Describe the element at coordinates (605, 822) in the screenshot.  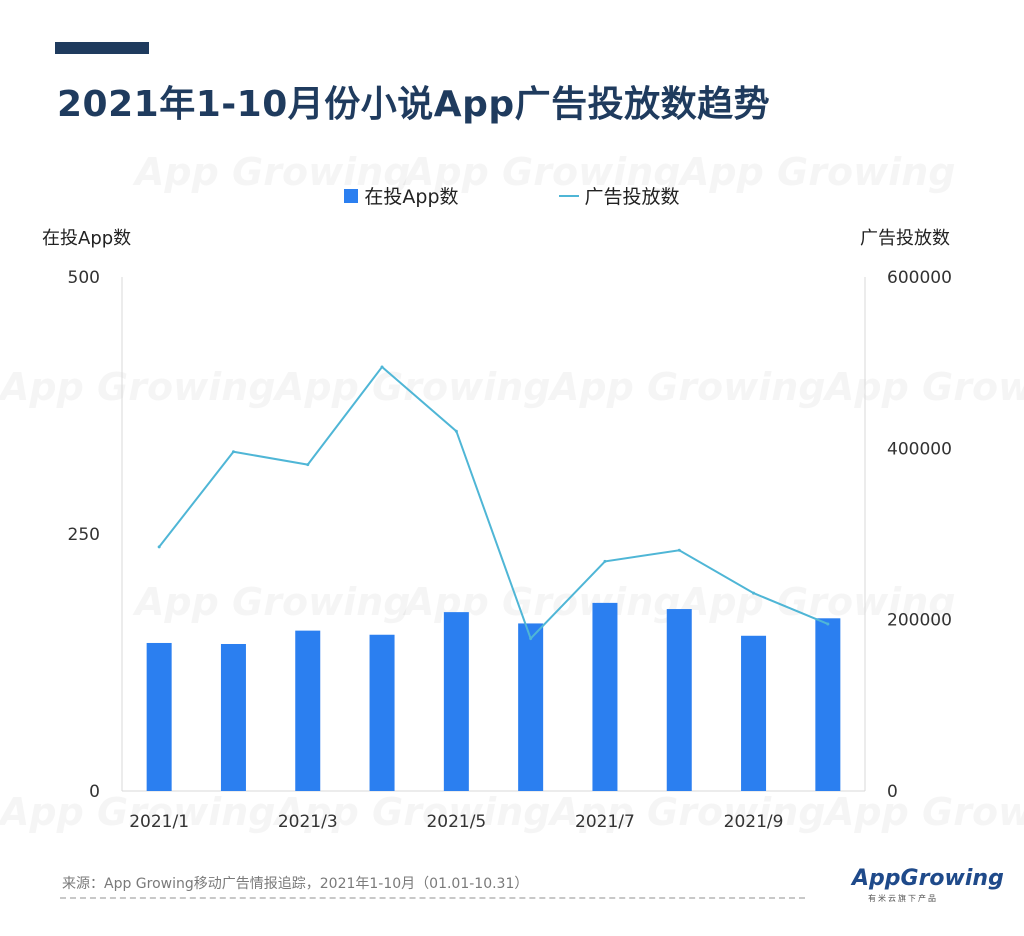
I see `x-tick-label: 2021/7` at that location.